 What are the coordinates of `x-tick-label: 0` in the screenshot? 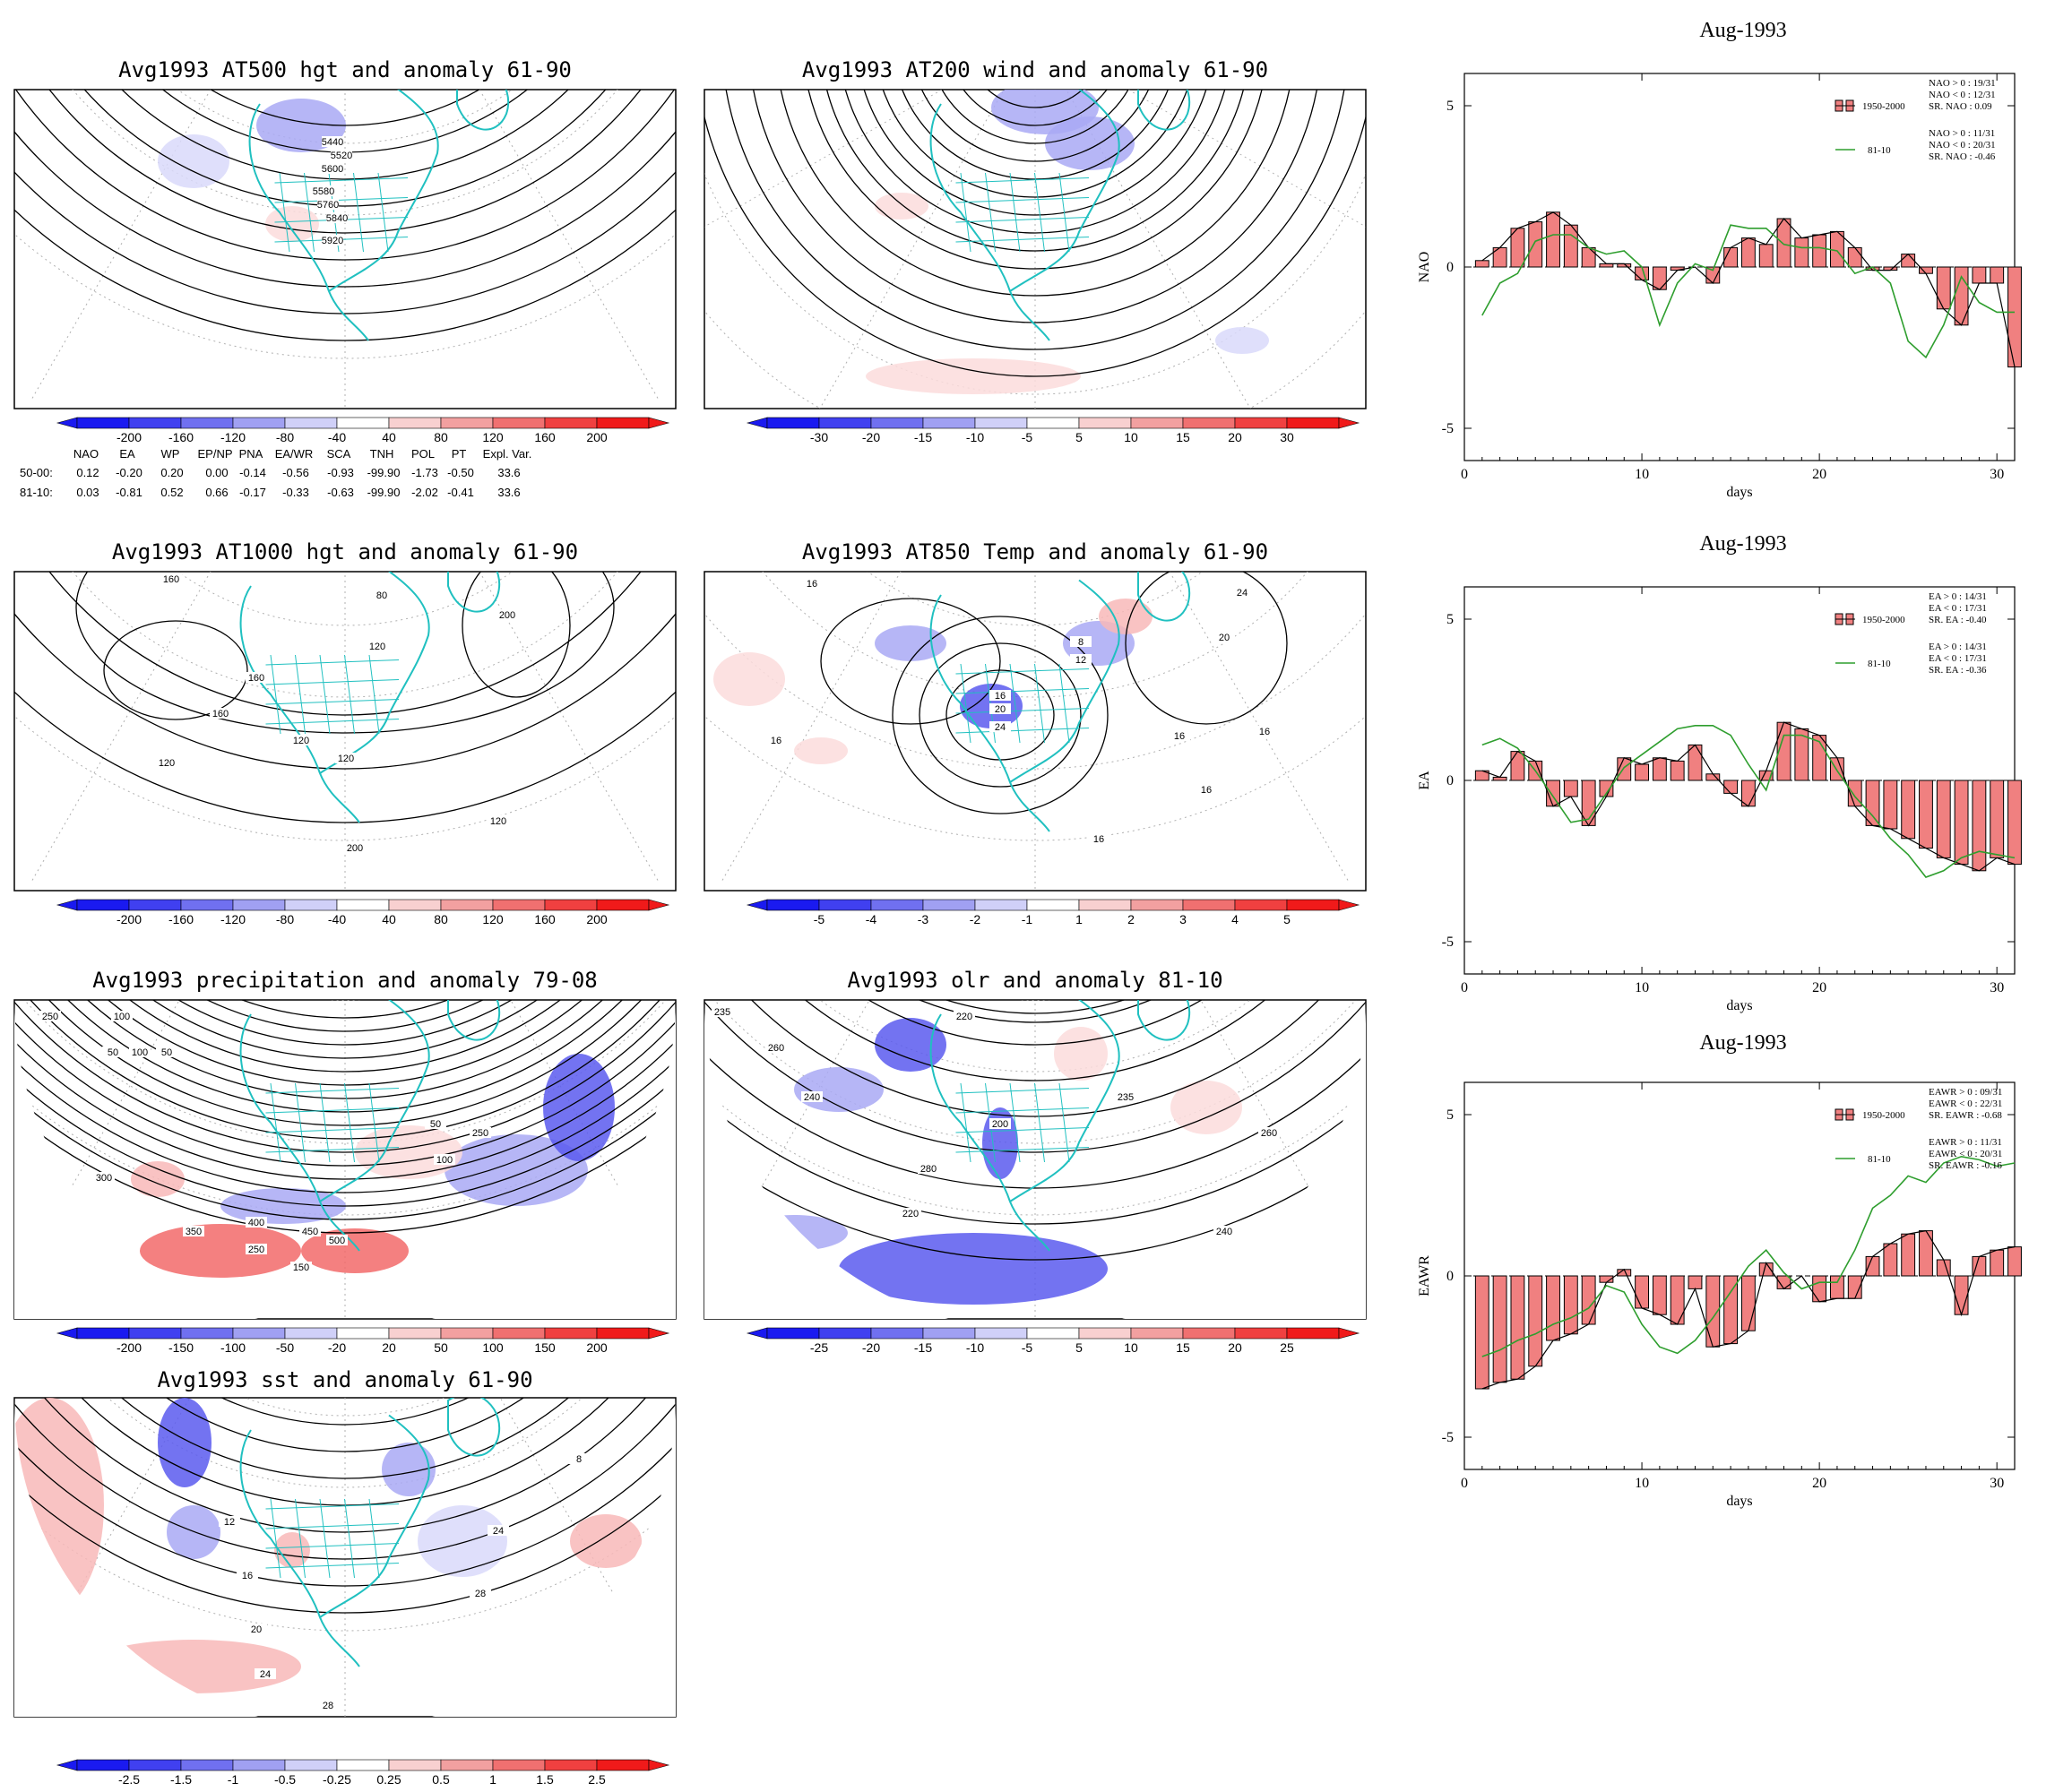 It's located at (1464, 988).